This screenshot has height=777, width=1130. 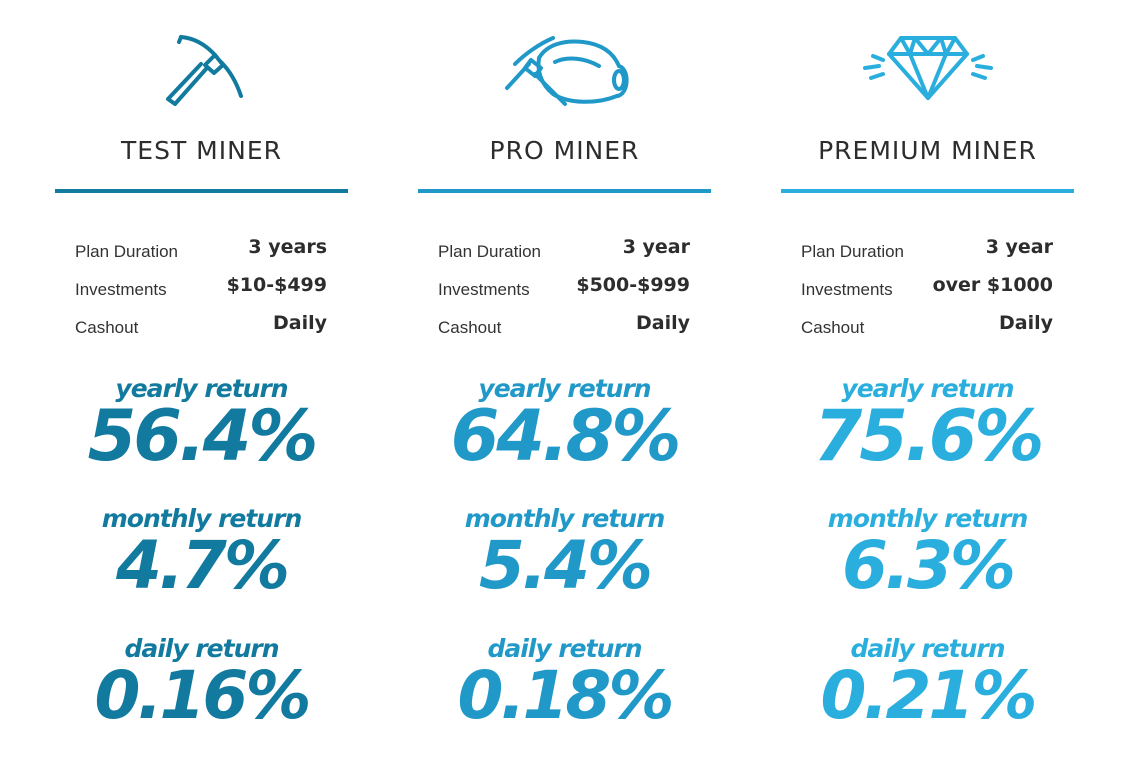 I want to click on return-daily: daily return 0.18%, so click(x=564, y=697).